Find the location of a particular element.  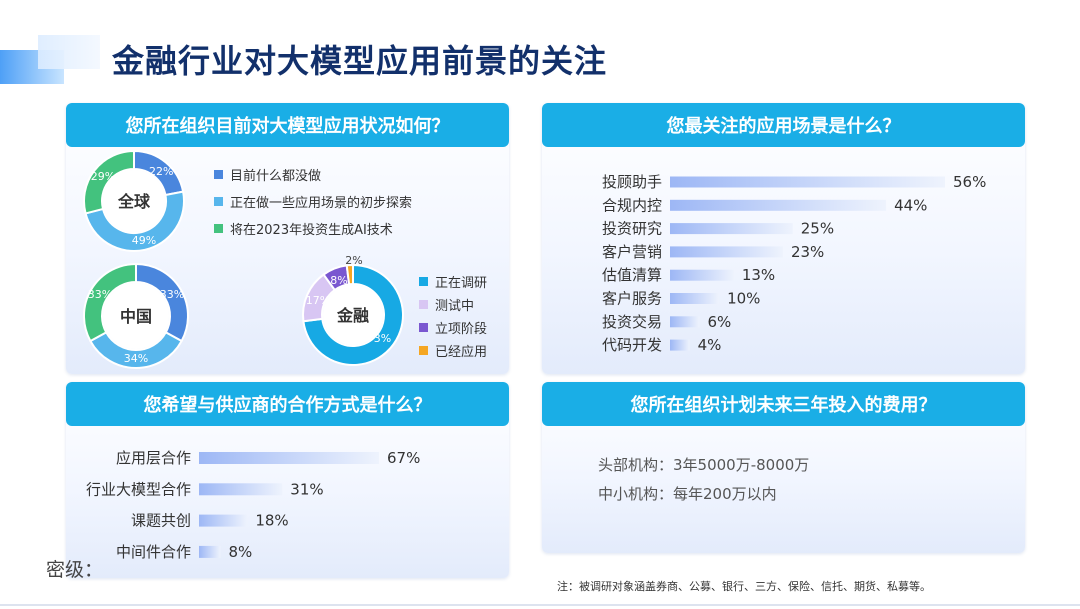

bar-value-label: 8% is located at coordinates (240, 552).